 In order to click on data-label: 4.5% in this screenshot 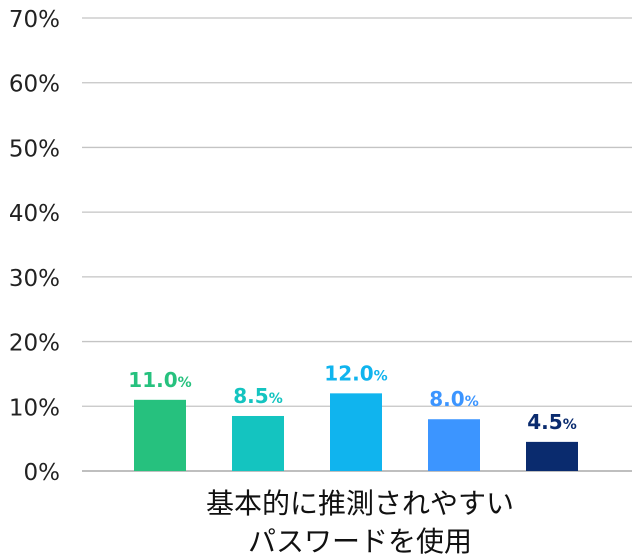, I will do `click(551, 422)`.